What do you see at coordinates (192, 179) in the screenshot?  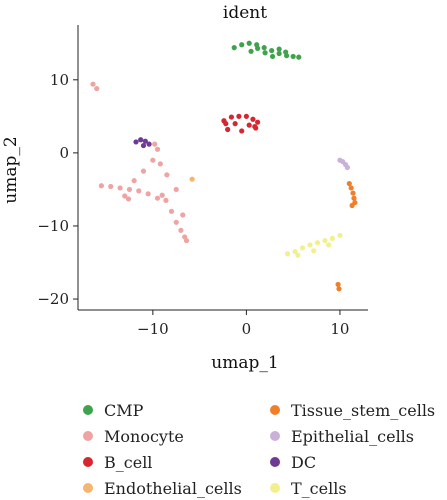 I see `series-endothelial-cells` at bounding box center [192, 179].